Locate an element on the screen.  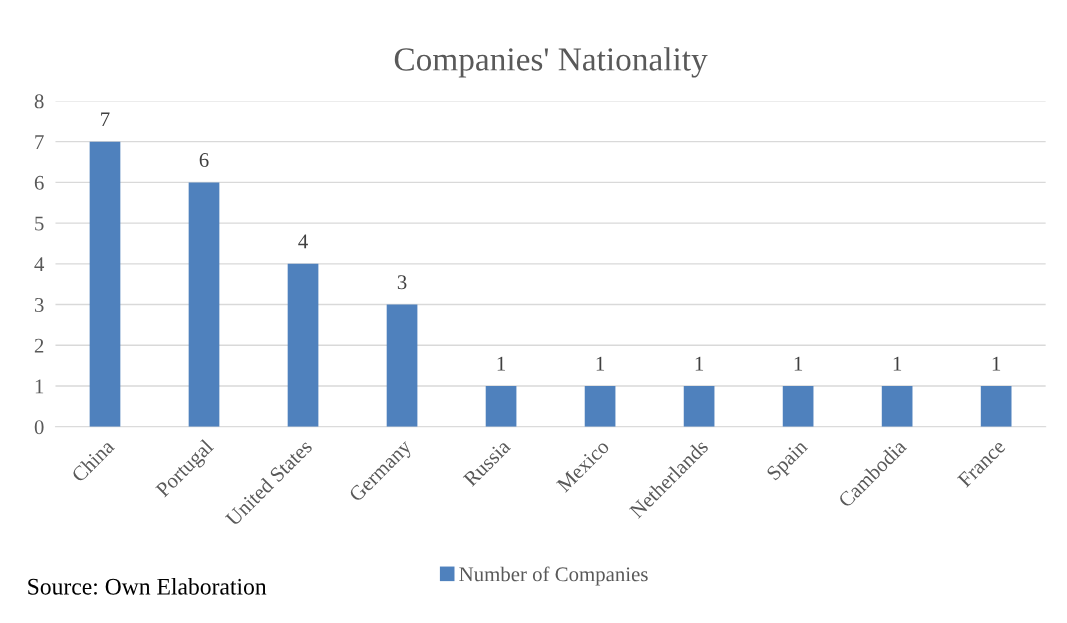
y-tick-label: 7 is located at coordinates (39, 142).